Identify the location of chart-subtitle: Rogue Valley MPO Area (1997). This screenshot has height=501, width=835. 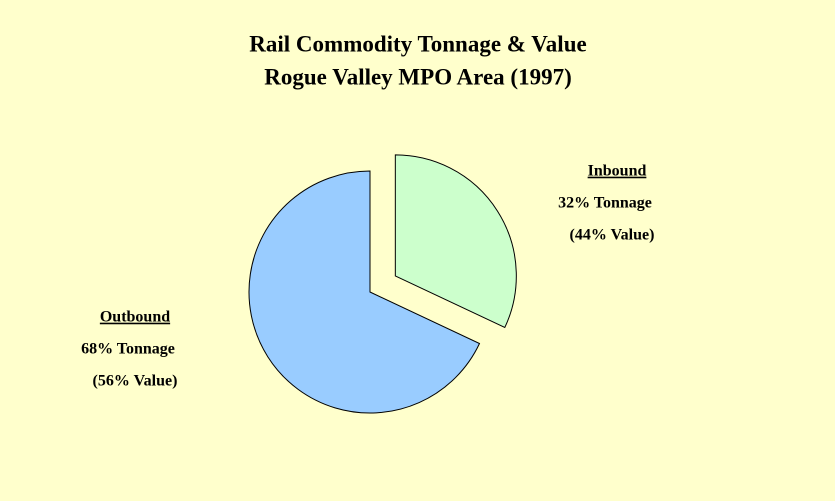
(418, 76).